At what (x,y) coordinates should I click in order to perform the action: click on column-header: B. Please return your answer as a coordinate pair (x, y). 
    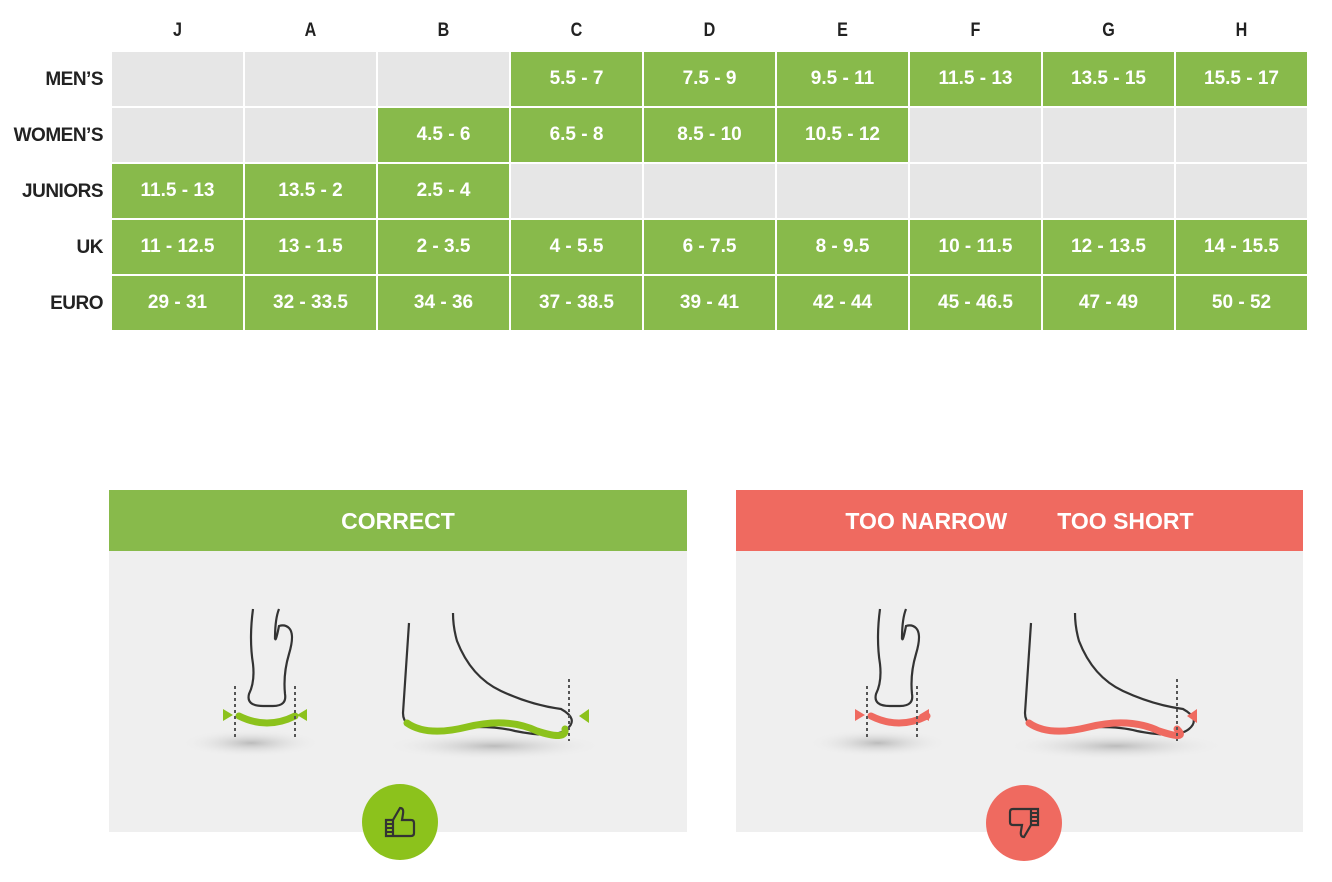
    Looking at the image, I should click on (443, 30).